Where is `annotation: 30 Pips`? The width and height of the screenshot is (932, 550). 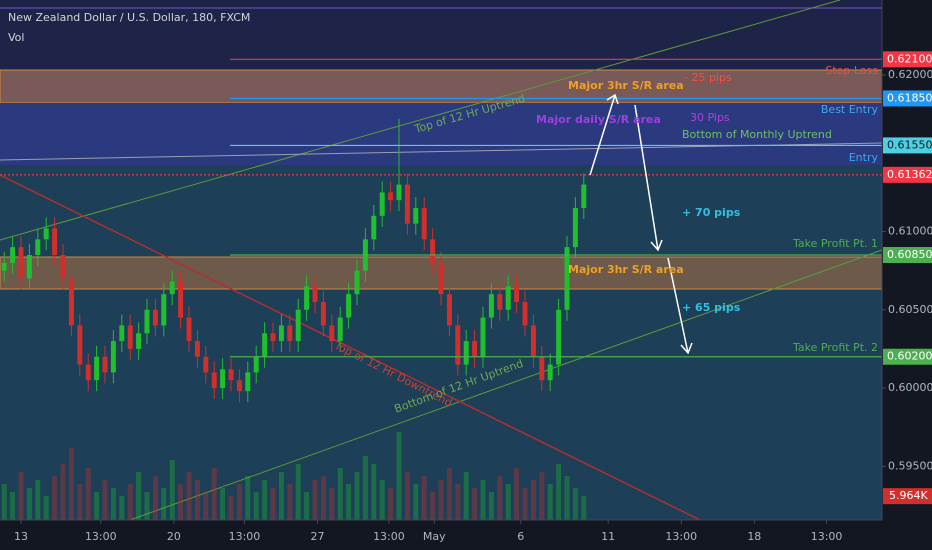 annotation: 30 Pips is located at coordinates (710, 117).